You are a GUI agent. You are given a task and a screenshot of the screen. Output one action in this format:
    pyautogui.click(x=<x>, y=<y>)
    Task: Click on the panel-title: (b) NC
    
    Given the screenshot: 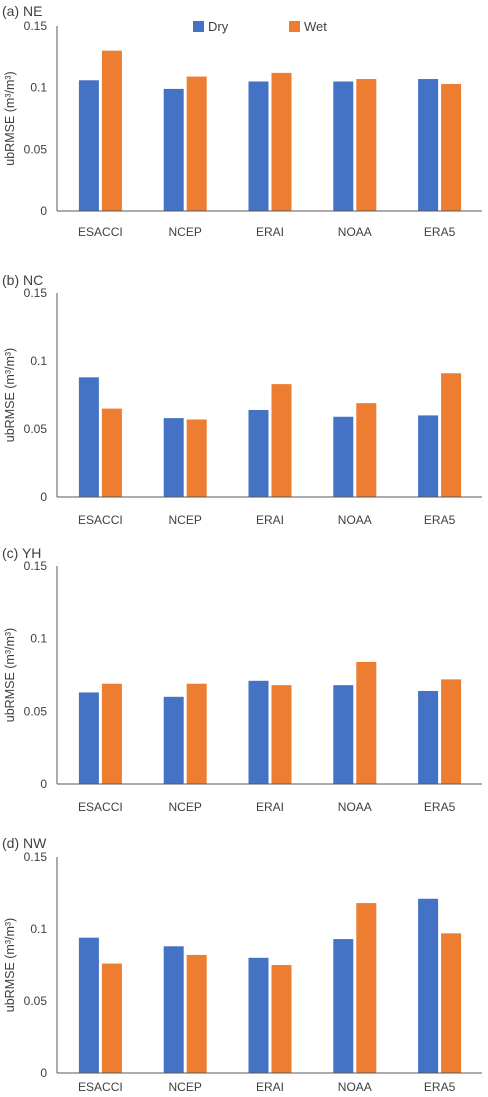 What is the action you would take?
    pyautogui.click(x=22, y=280)
    